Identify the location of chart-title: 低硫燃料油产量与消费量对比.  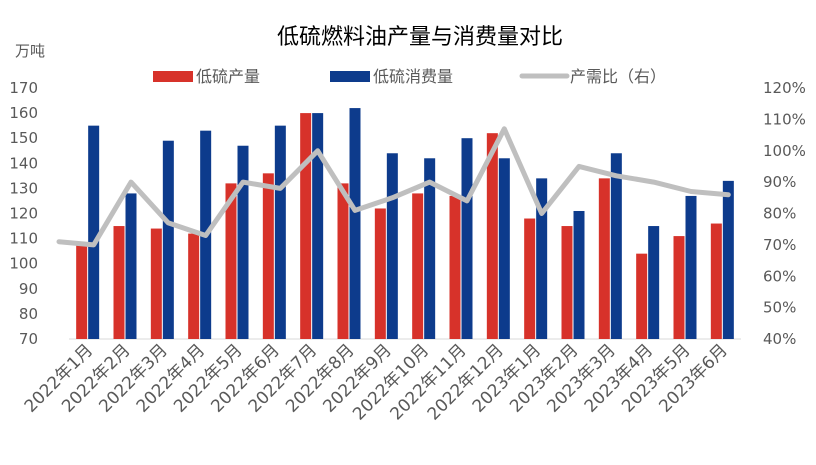
(420, 37).